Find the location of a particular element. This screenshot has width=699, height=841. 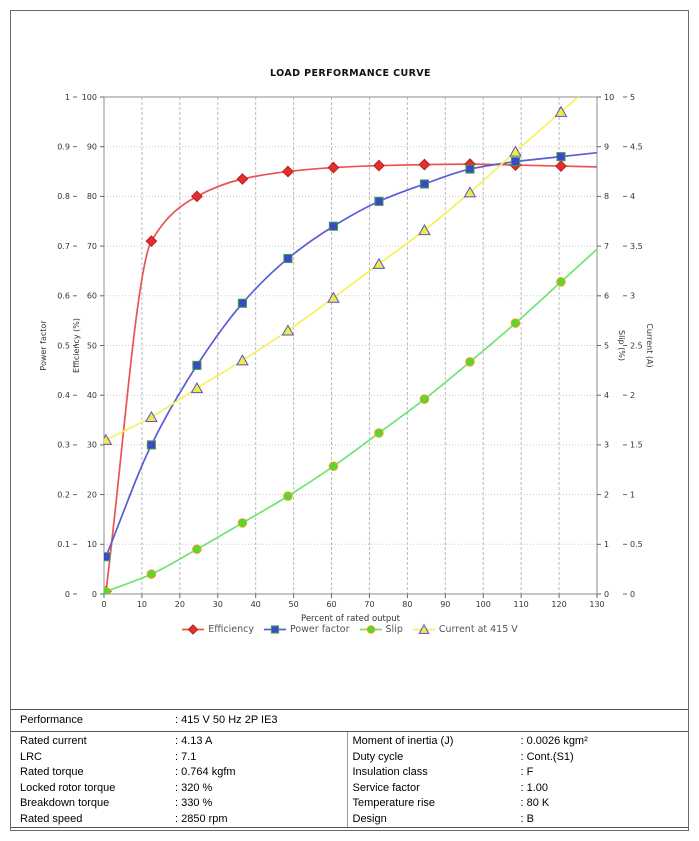

spec-value: : 80 K is located at coordinates (535, 803).